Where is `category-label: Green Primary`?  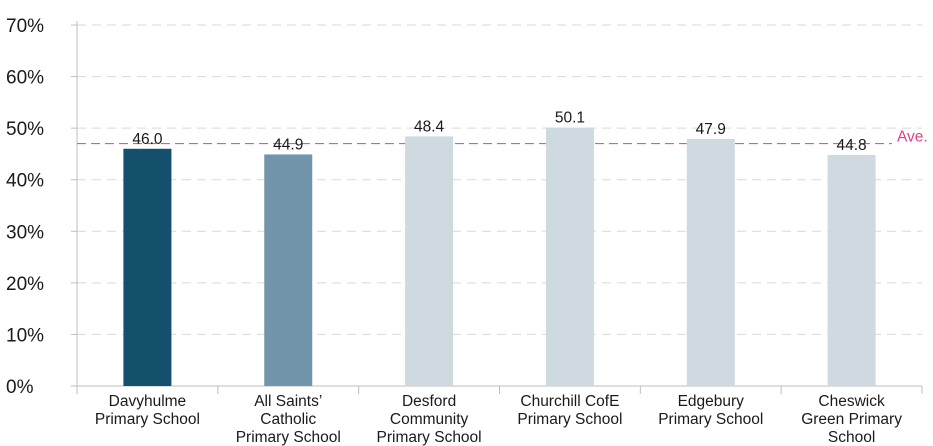
category-label: Green Primary is located at coordinates (851, 419).